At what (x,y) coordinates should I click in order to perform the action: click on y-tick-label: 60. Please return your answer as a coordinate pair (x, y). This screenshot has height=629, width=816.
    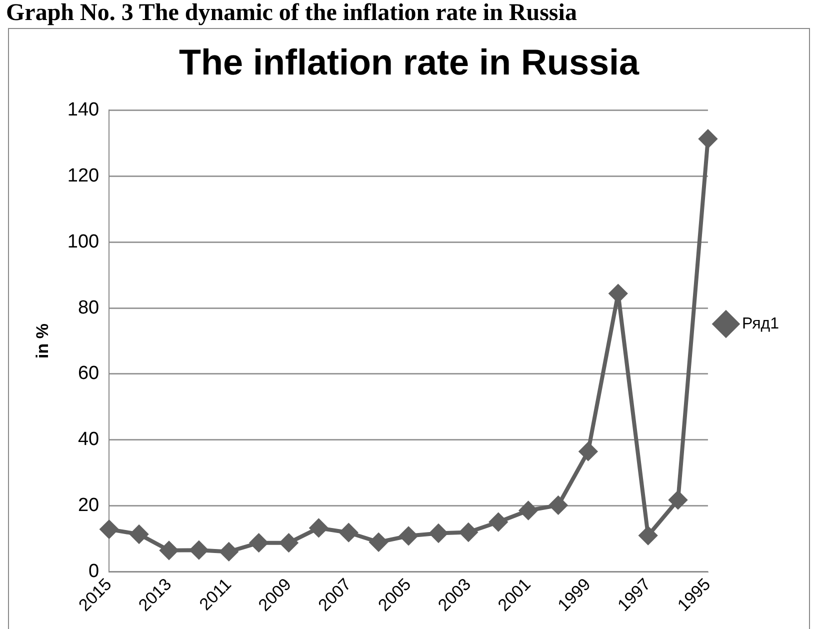
    Looking at the image, I should click on (89, 373).